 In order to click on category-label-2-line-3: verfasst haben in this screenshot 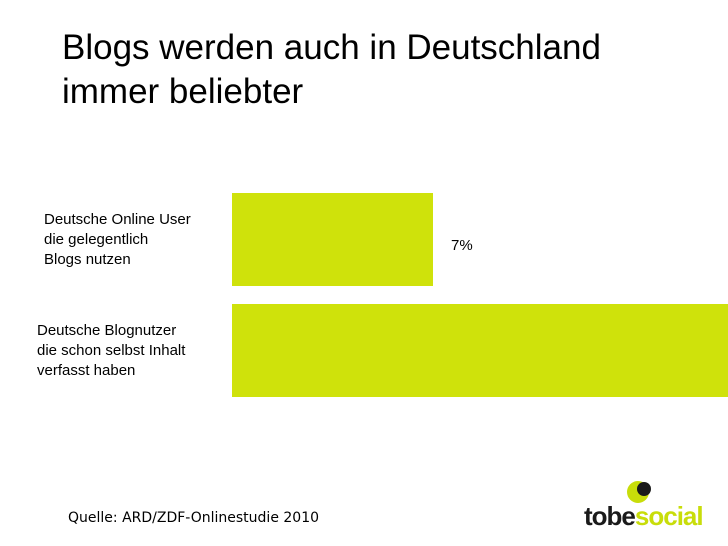, I will do `click(86, 370)`.